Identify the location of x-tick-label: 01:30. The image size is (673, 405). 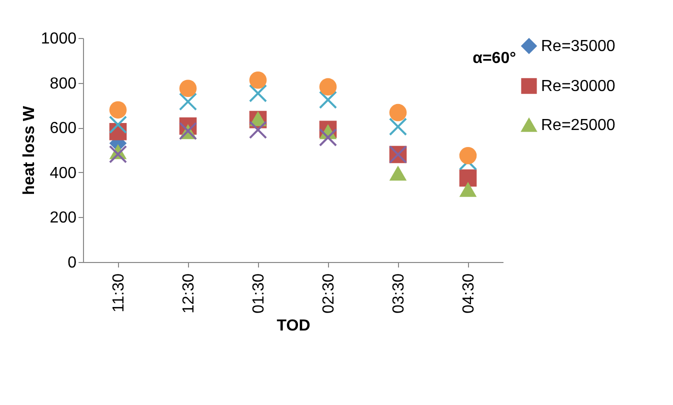
(259, 293).